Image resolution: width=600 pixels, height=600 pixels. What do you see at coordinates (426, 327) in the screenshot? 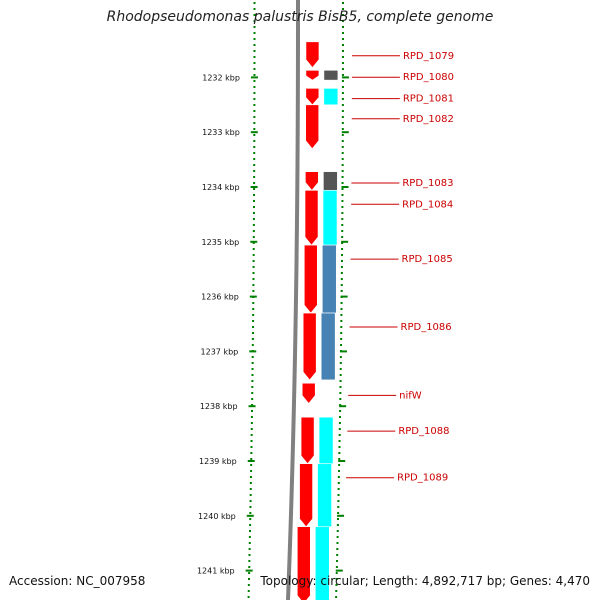
I see `gene-label: RPD_1086` at bounding box center [426, 327].